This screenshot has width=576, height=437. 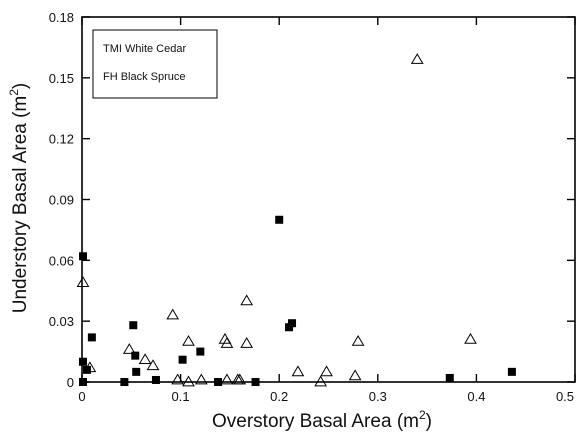 What do you see at coordinates (181, 396) in the screenshot?
I see `x-tick-label: 0.1` at bounding box center [181, 396].